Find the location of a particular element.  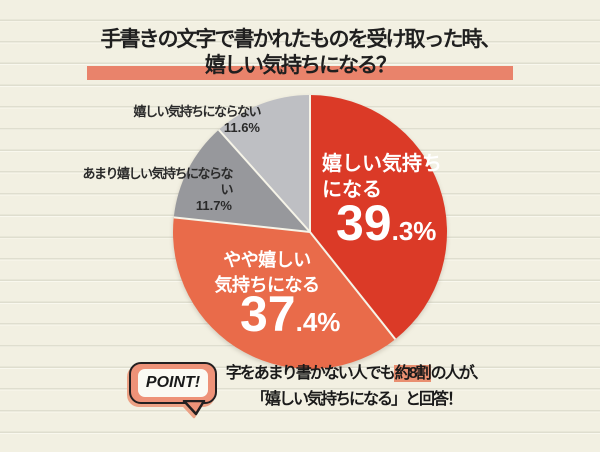

pct-integer: 39 is located at coordinates (364, 223).